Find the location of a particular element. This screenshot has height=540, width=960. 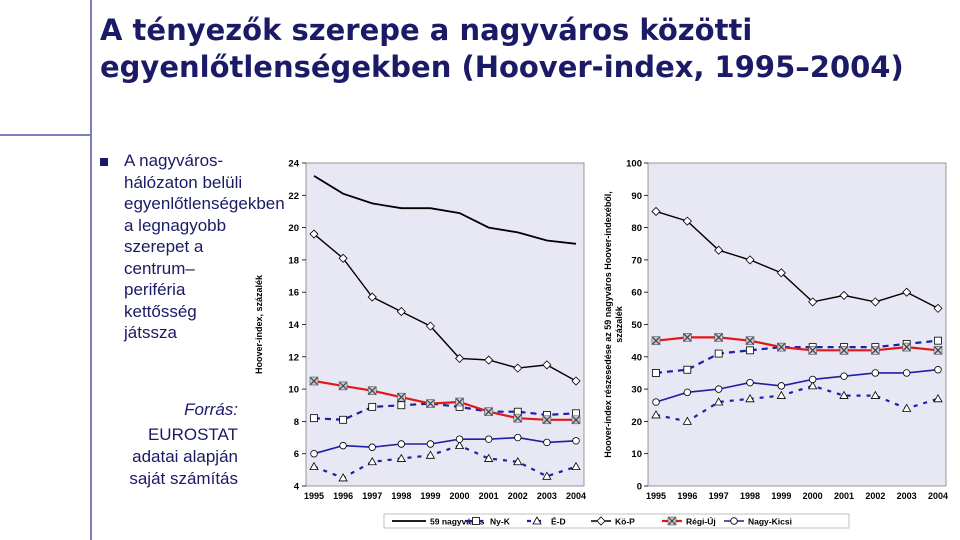

chart-2-xtick-label: 2004 is located at coordinates (938, 496).